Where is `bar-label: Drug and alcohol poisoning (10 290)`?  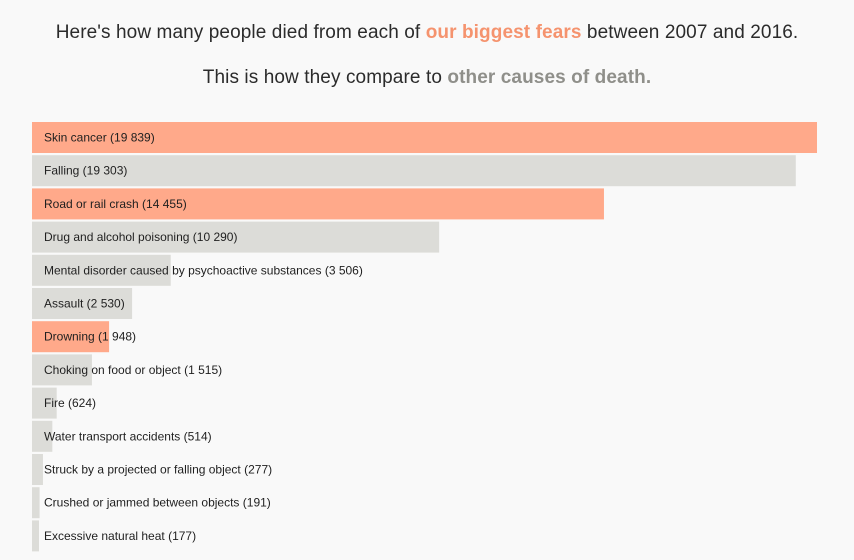 bar-label: Drug and alcohol poisoning (10 290) is located at coordinates (140, 237).